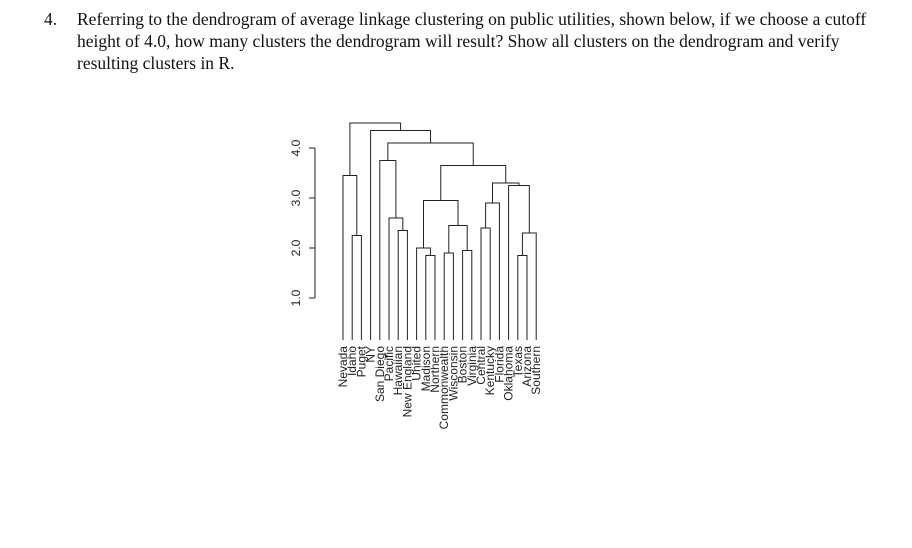 This screenshot has width=912, height=548. Describe the element at coordinates (509, 373) in the screenshot. I see `leaf-label: Oklahoma` at that location.